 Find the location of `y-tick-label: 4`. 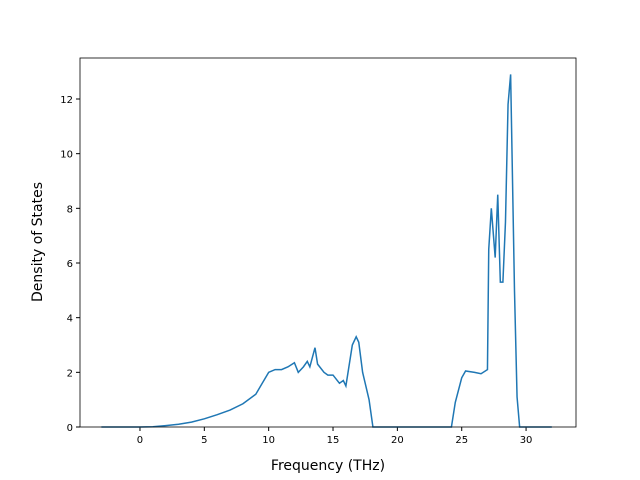

y-tick-label: 4 is located at coordinates (70, 319).